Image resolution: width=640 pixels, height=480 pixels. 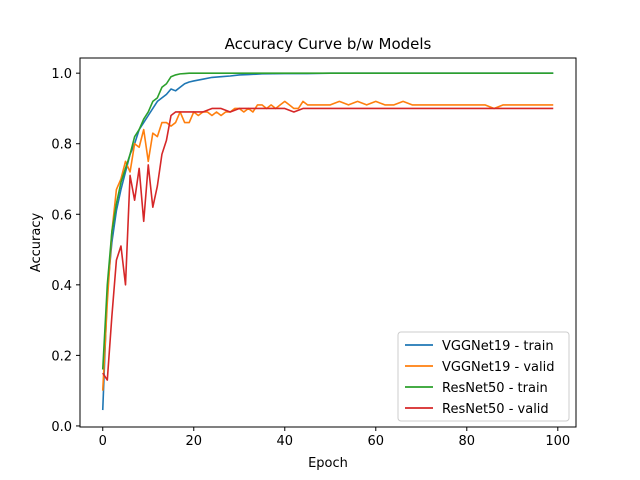 I want to click on y-axis-label: Accuracy, so click(x=36, y=243).